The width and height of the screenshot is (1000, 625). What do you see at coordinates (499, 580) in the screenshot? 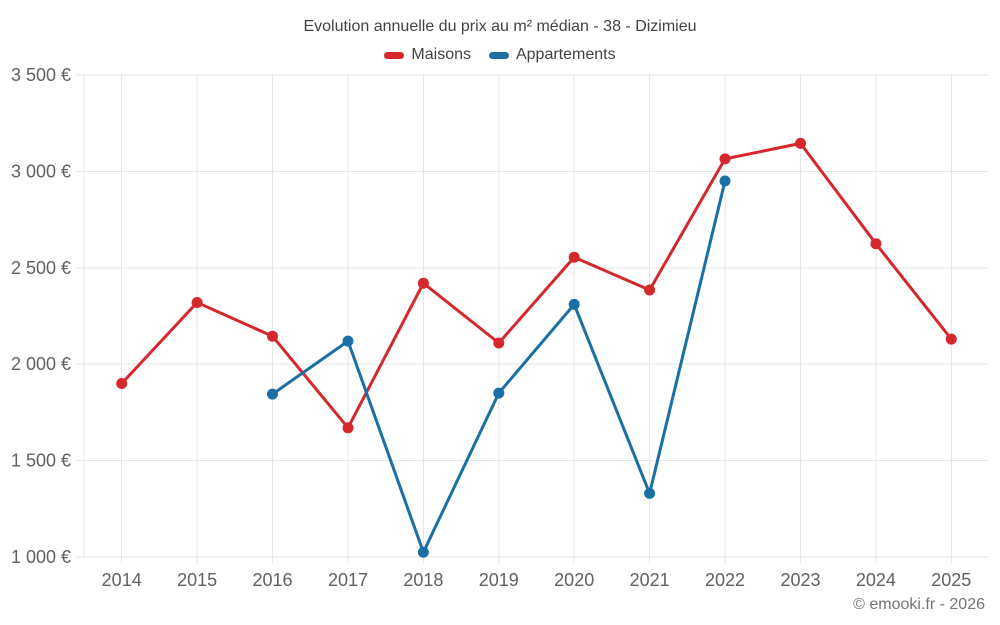
I see `x-tick-label: 2019` at bounding box center [499, 580].